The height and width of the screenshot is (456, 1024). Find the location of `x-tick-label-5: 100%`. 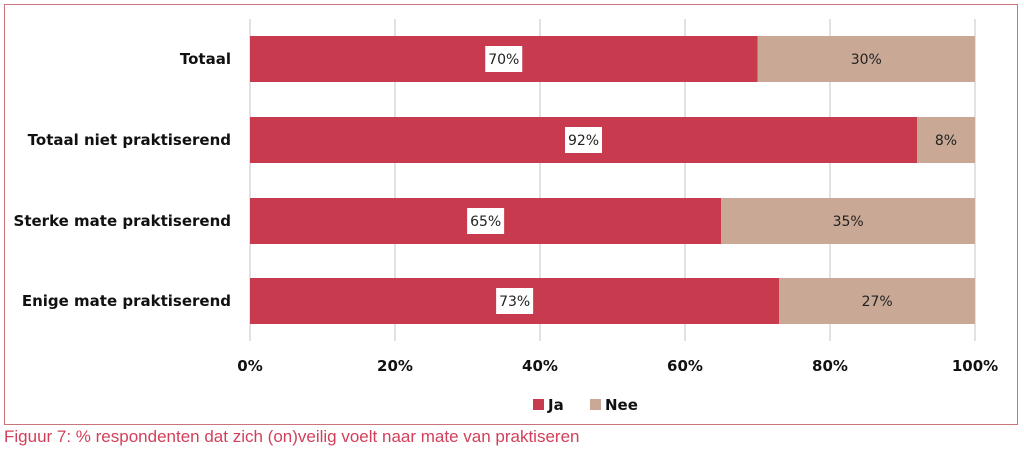

x-tick-label-5: 100% is located at coordinates (975, 366).